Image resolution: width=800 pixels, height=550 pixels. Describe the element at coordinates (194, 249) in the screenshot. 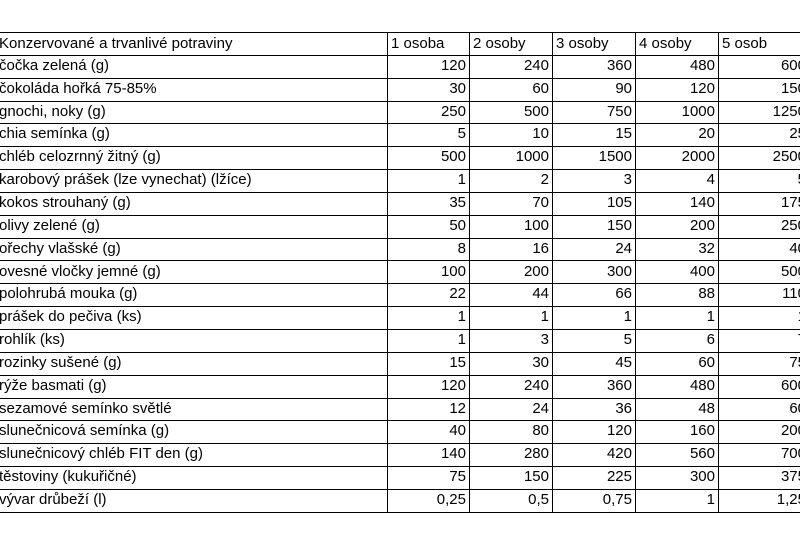

I see `item-cell: ořechy vlašské (g)` at that location.